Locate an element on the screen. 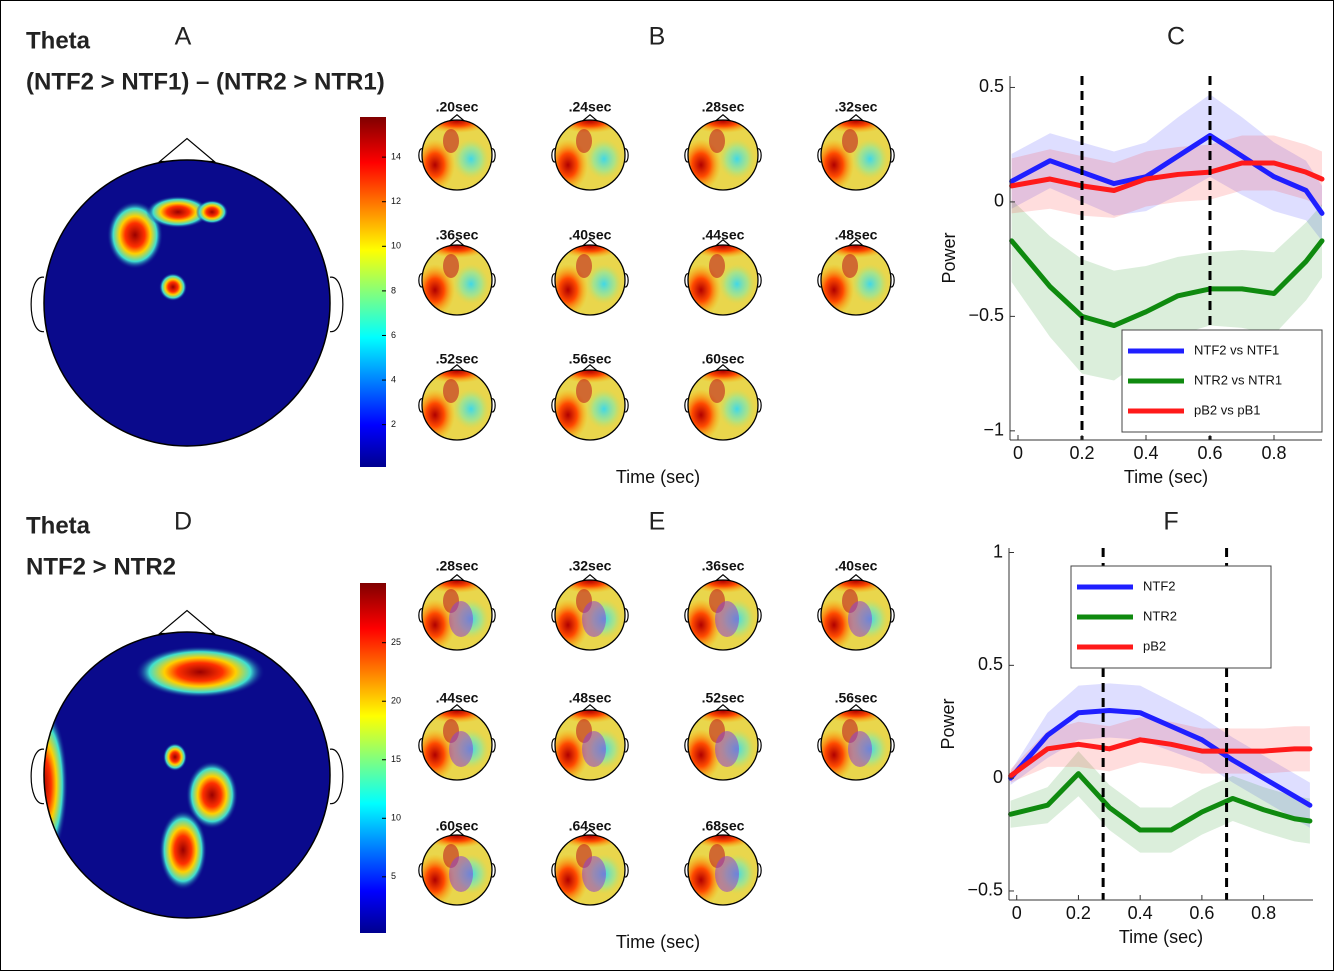 The height and width of the screenshot is (971, 1334). colorbar-tick-label: 10 is located at coordinates (396, 818).